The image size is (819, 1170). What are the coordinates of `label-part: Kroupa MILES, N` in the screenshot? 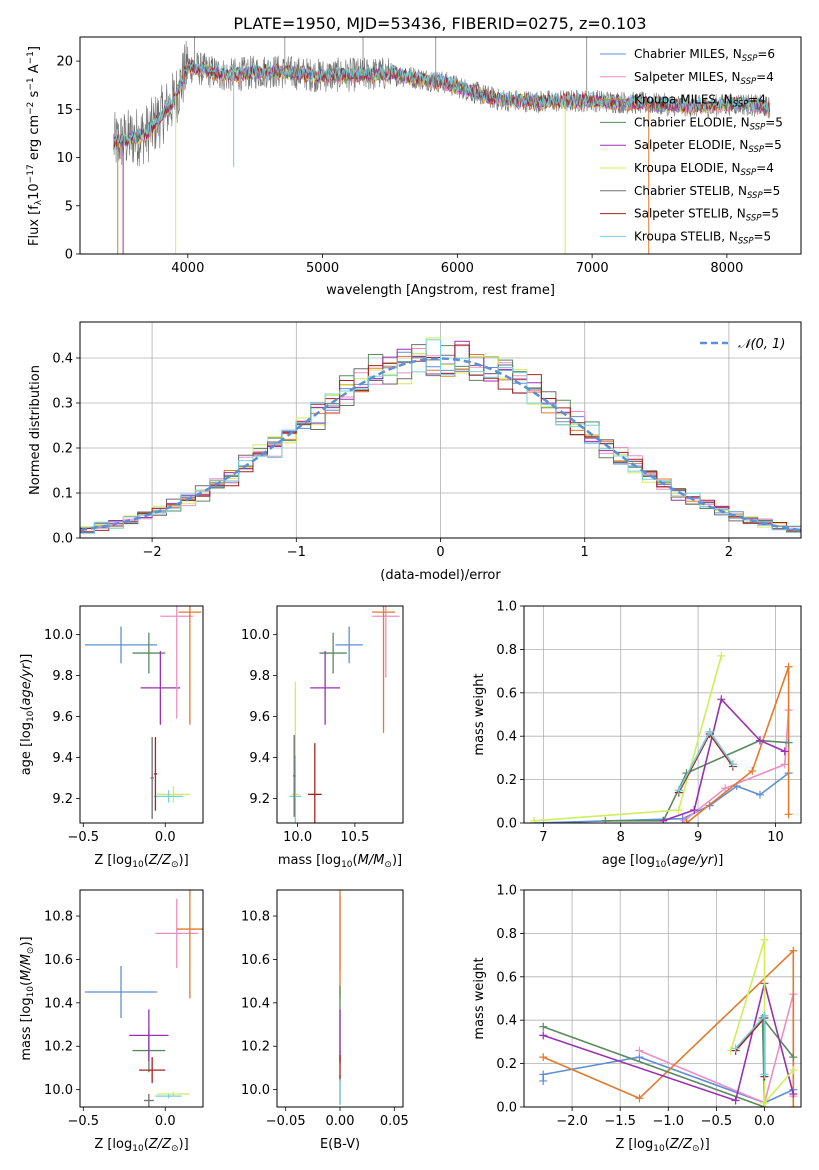 It's located at (683, 100).